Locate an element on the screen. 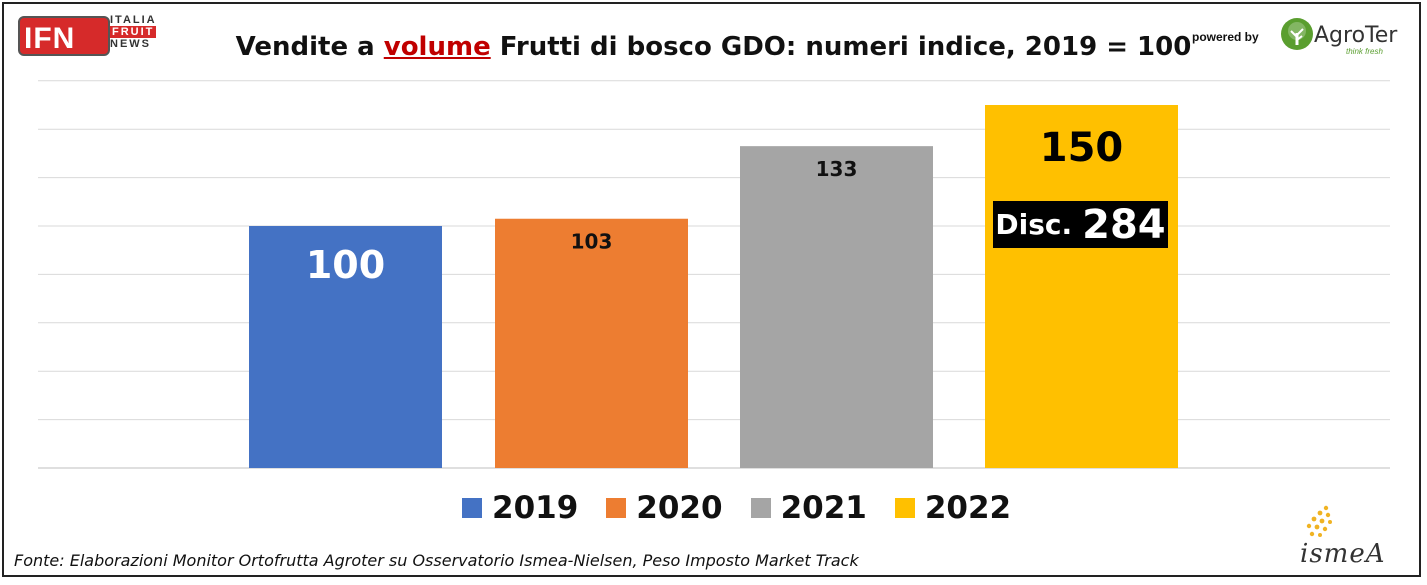  legend-item-2022: 2022 is located at coordinates (953, 508).